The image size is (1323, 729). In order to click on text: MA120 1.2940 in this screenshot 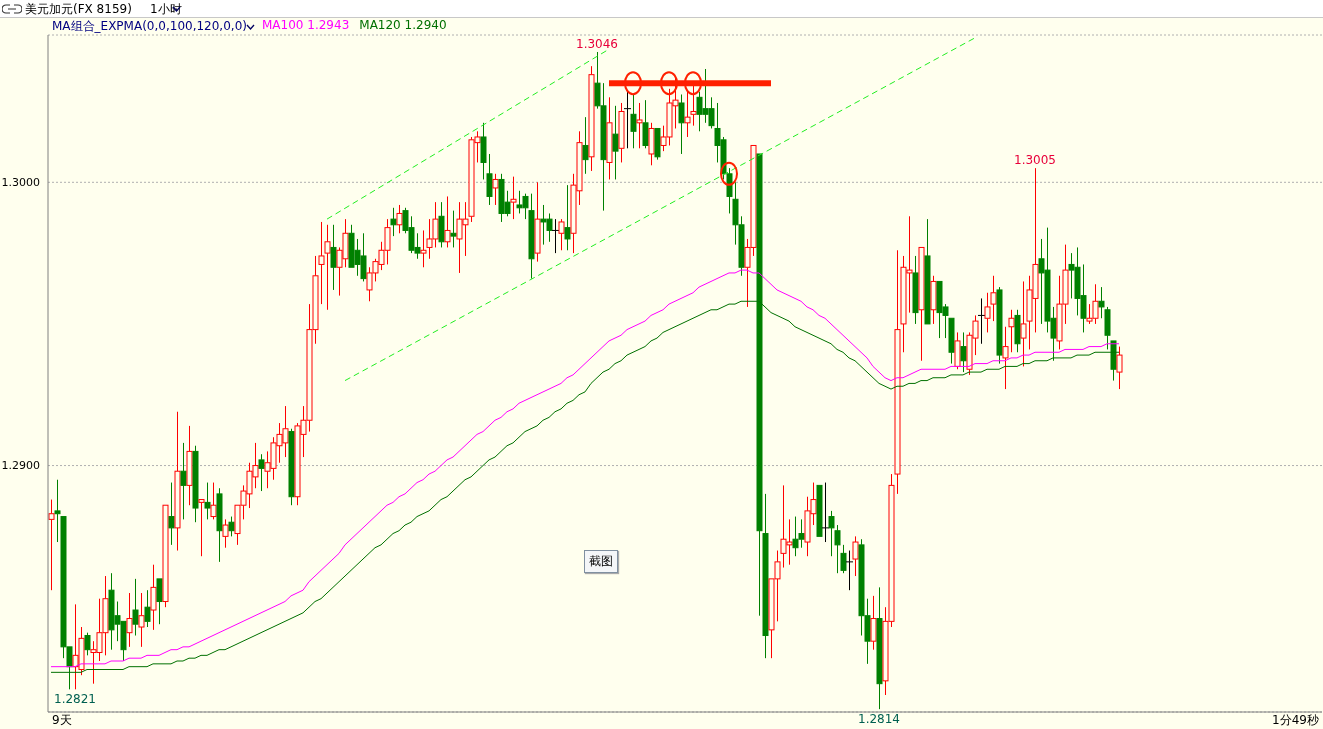, I will do `click(403, 25)`.